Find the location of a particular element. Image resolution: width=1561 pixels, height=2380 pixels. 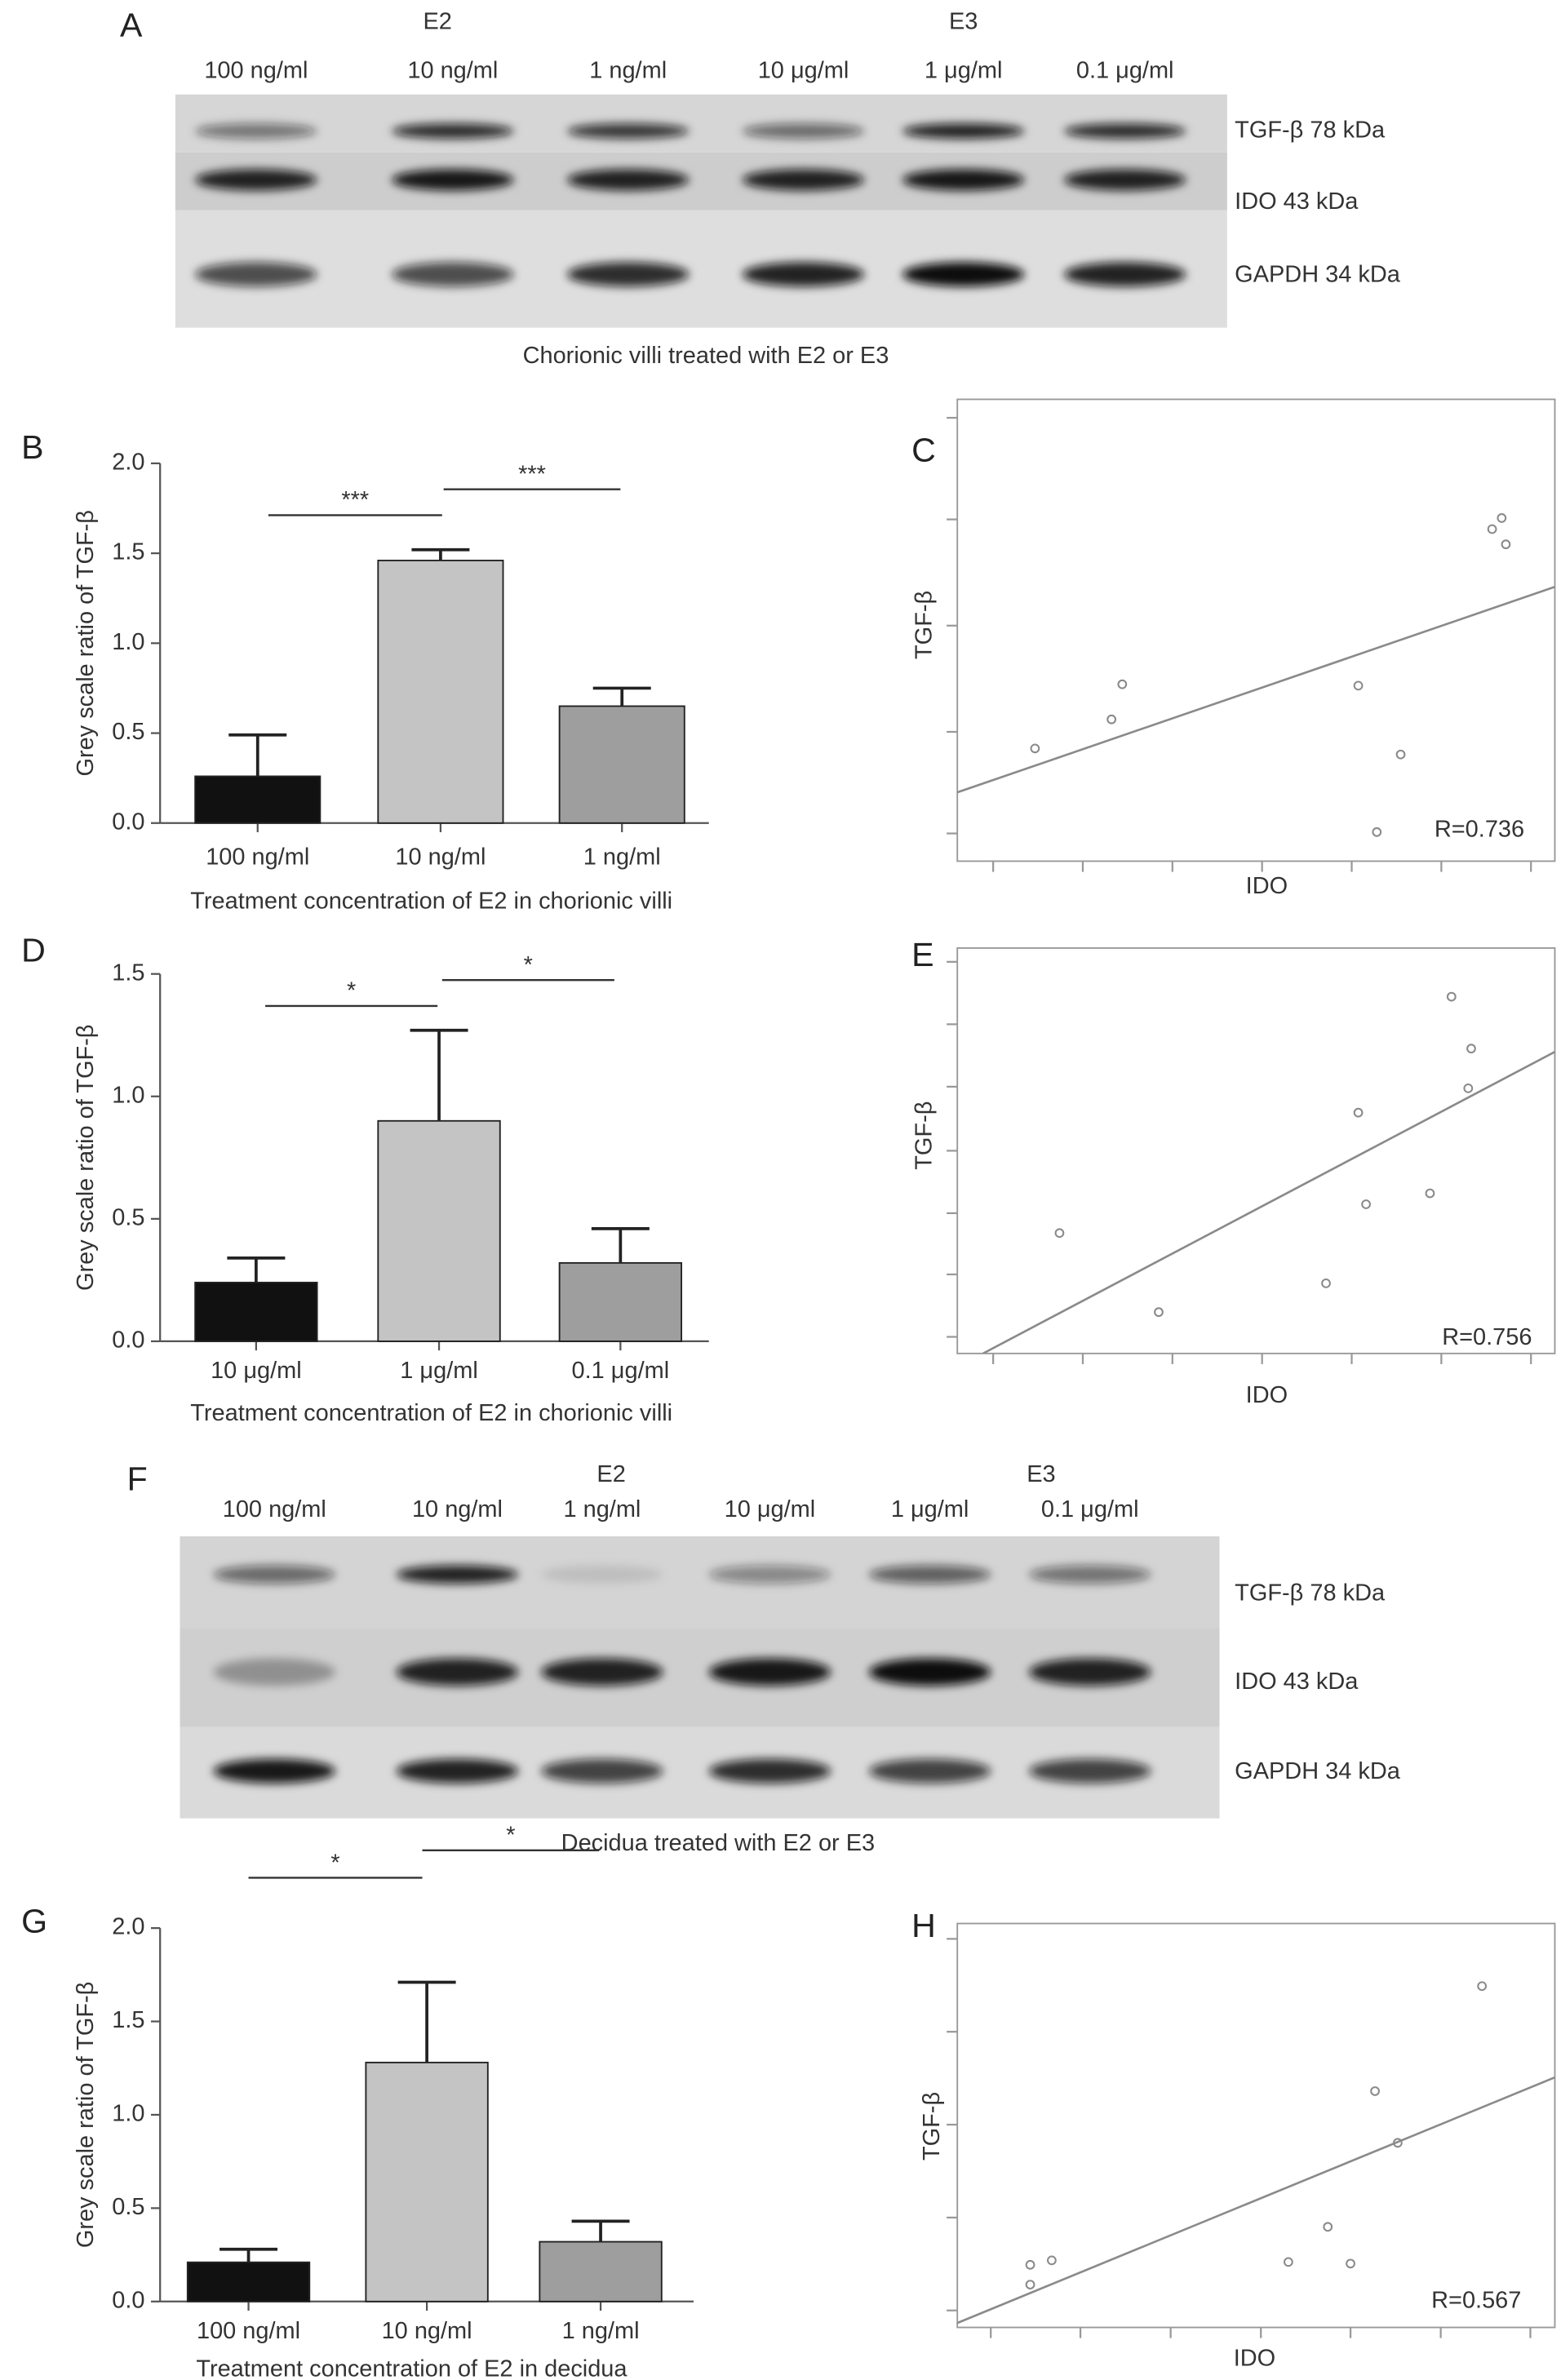

x-tick-label: 0.1 μg/ml is located at coordinates (621, 1371).